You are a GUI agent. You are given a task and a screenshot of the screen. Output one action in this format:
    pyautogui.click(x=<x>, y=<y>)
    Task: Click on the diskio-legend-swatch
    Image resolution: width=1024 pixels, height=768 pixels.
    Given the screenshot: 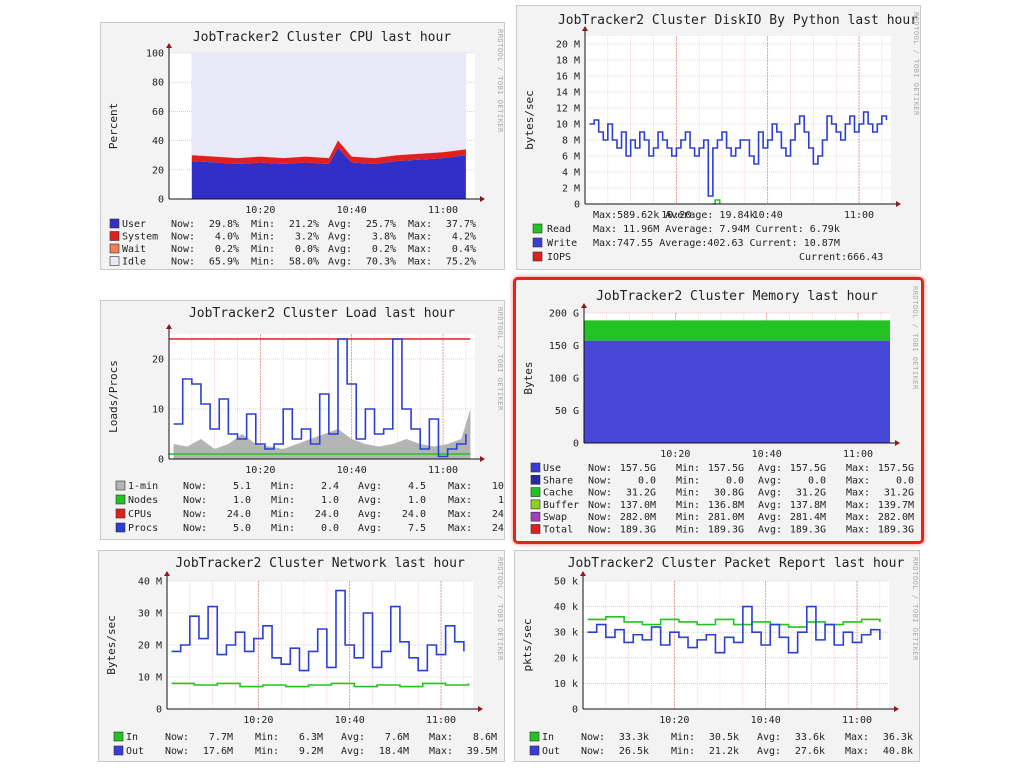 What is the action you would take?
    pyautogui.click(x=537, y=242)
    